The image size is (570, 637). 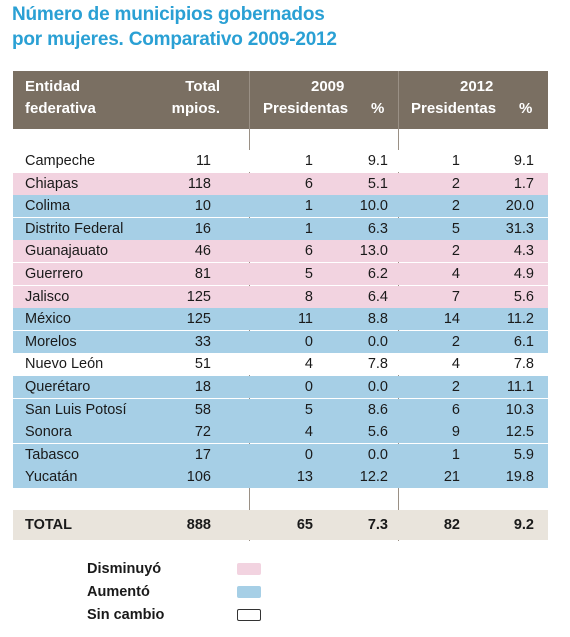 I want to click on total-row: TOTAL 888 65 7.3 82 9.2, so click(x=280, y=525).